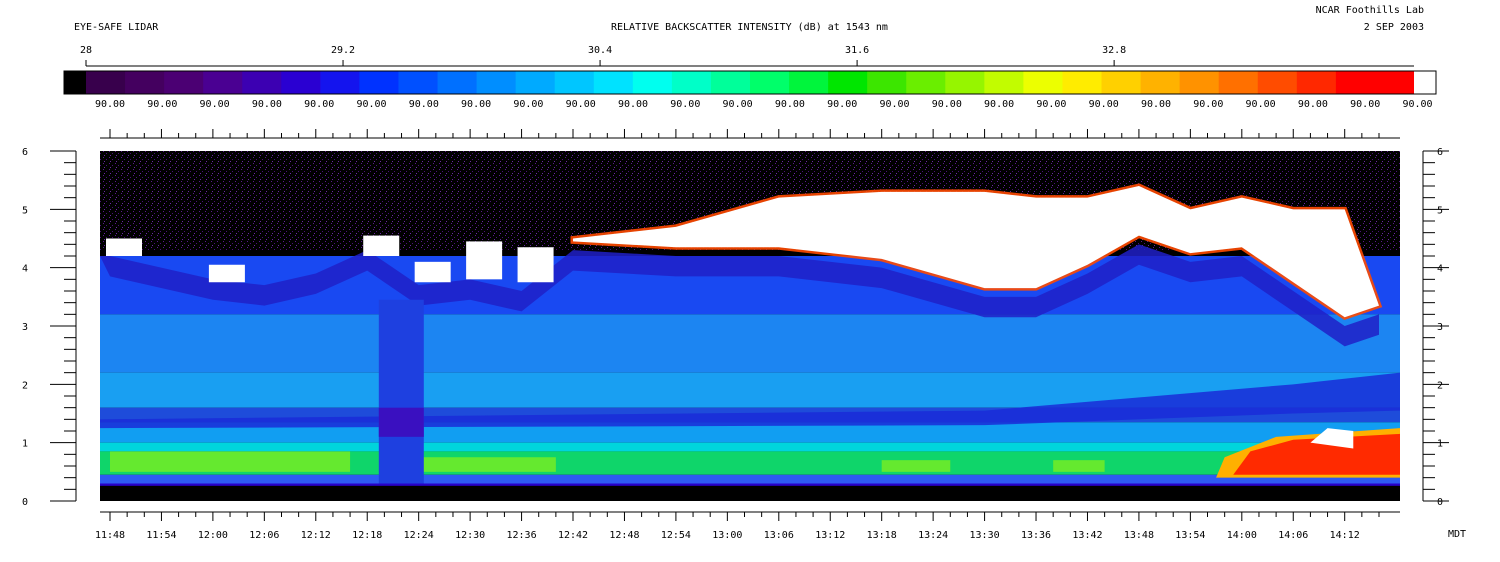  I want to click on x-tick-label: 12:18, so click(367, 535).